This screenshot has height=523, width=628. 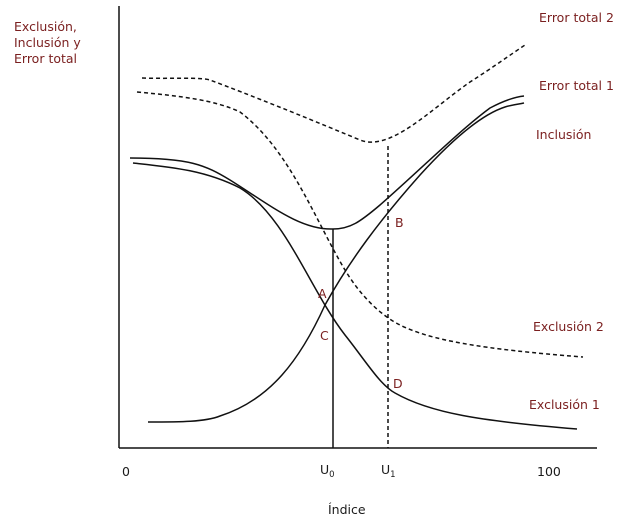 I want to click on point-a: A, so click(x=322, y=293).